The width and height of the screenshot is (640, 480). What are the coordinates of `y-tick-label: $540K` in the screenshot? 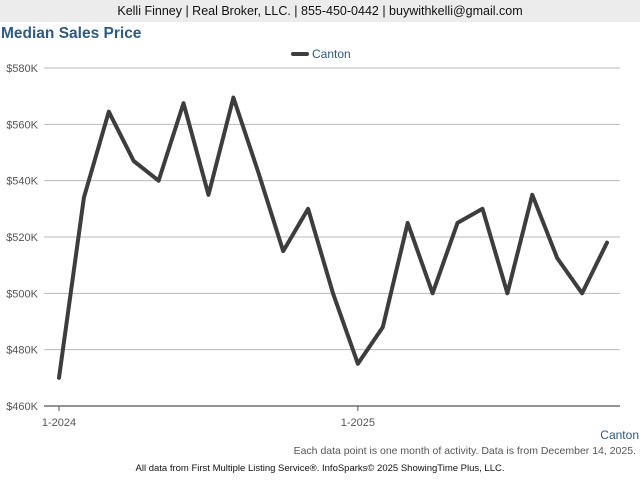 It's located at (22, 182).